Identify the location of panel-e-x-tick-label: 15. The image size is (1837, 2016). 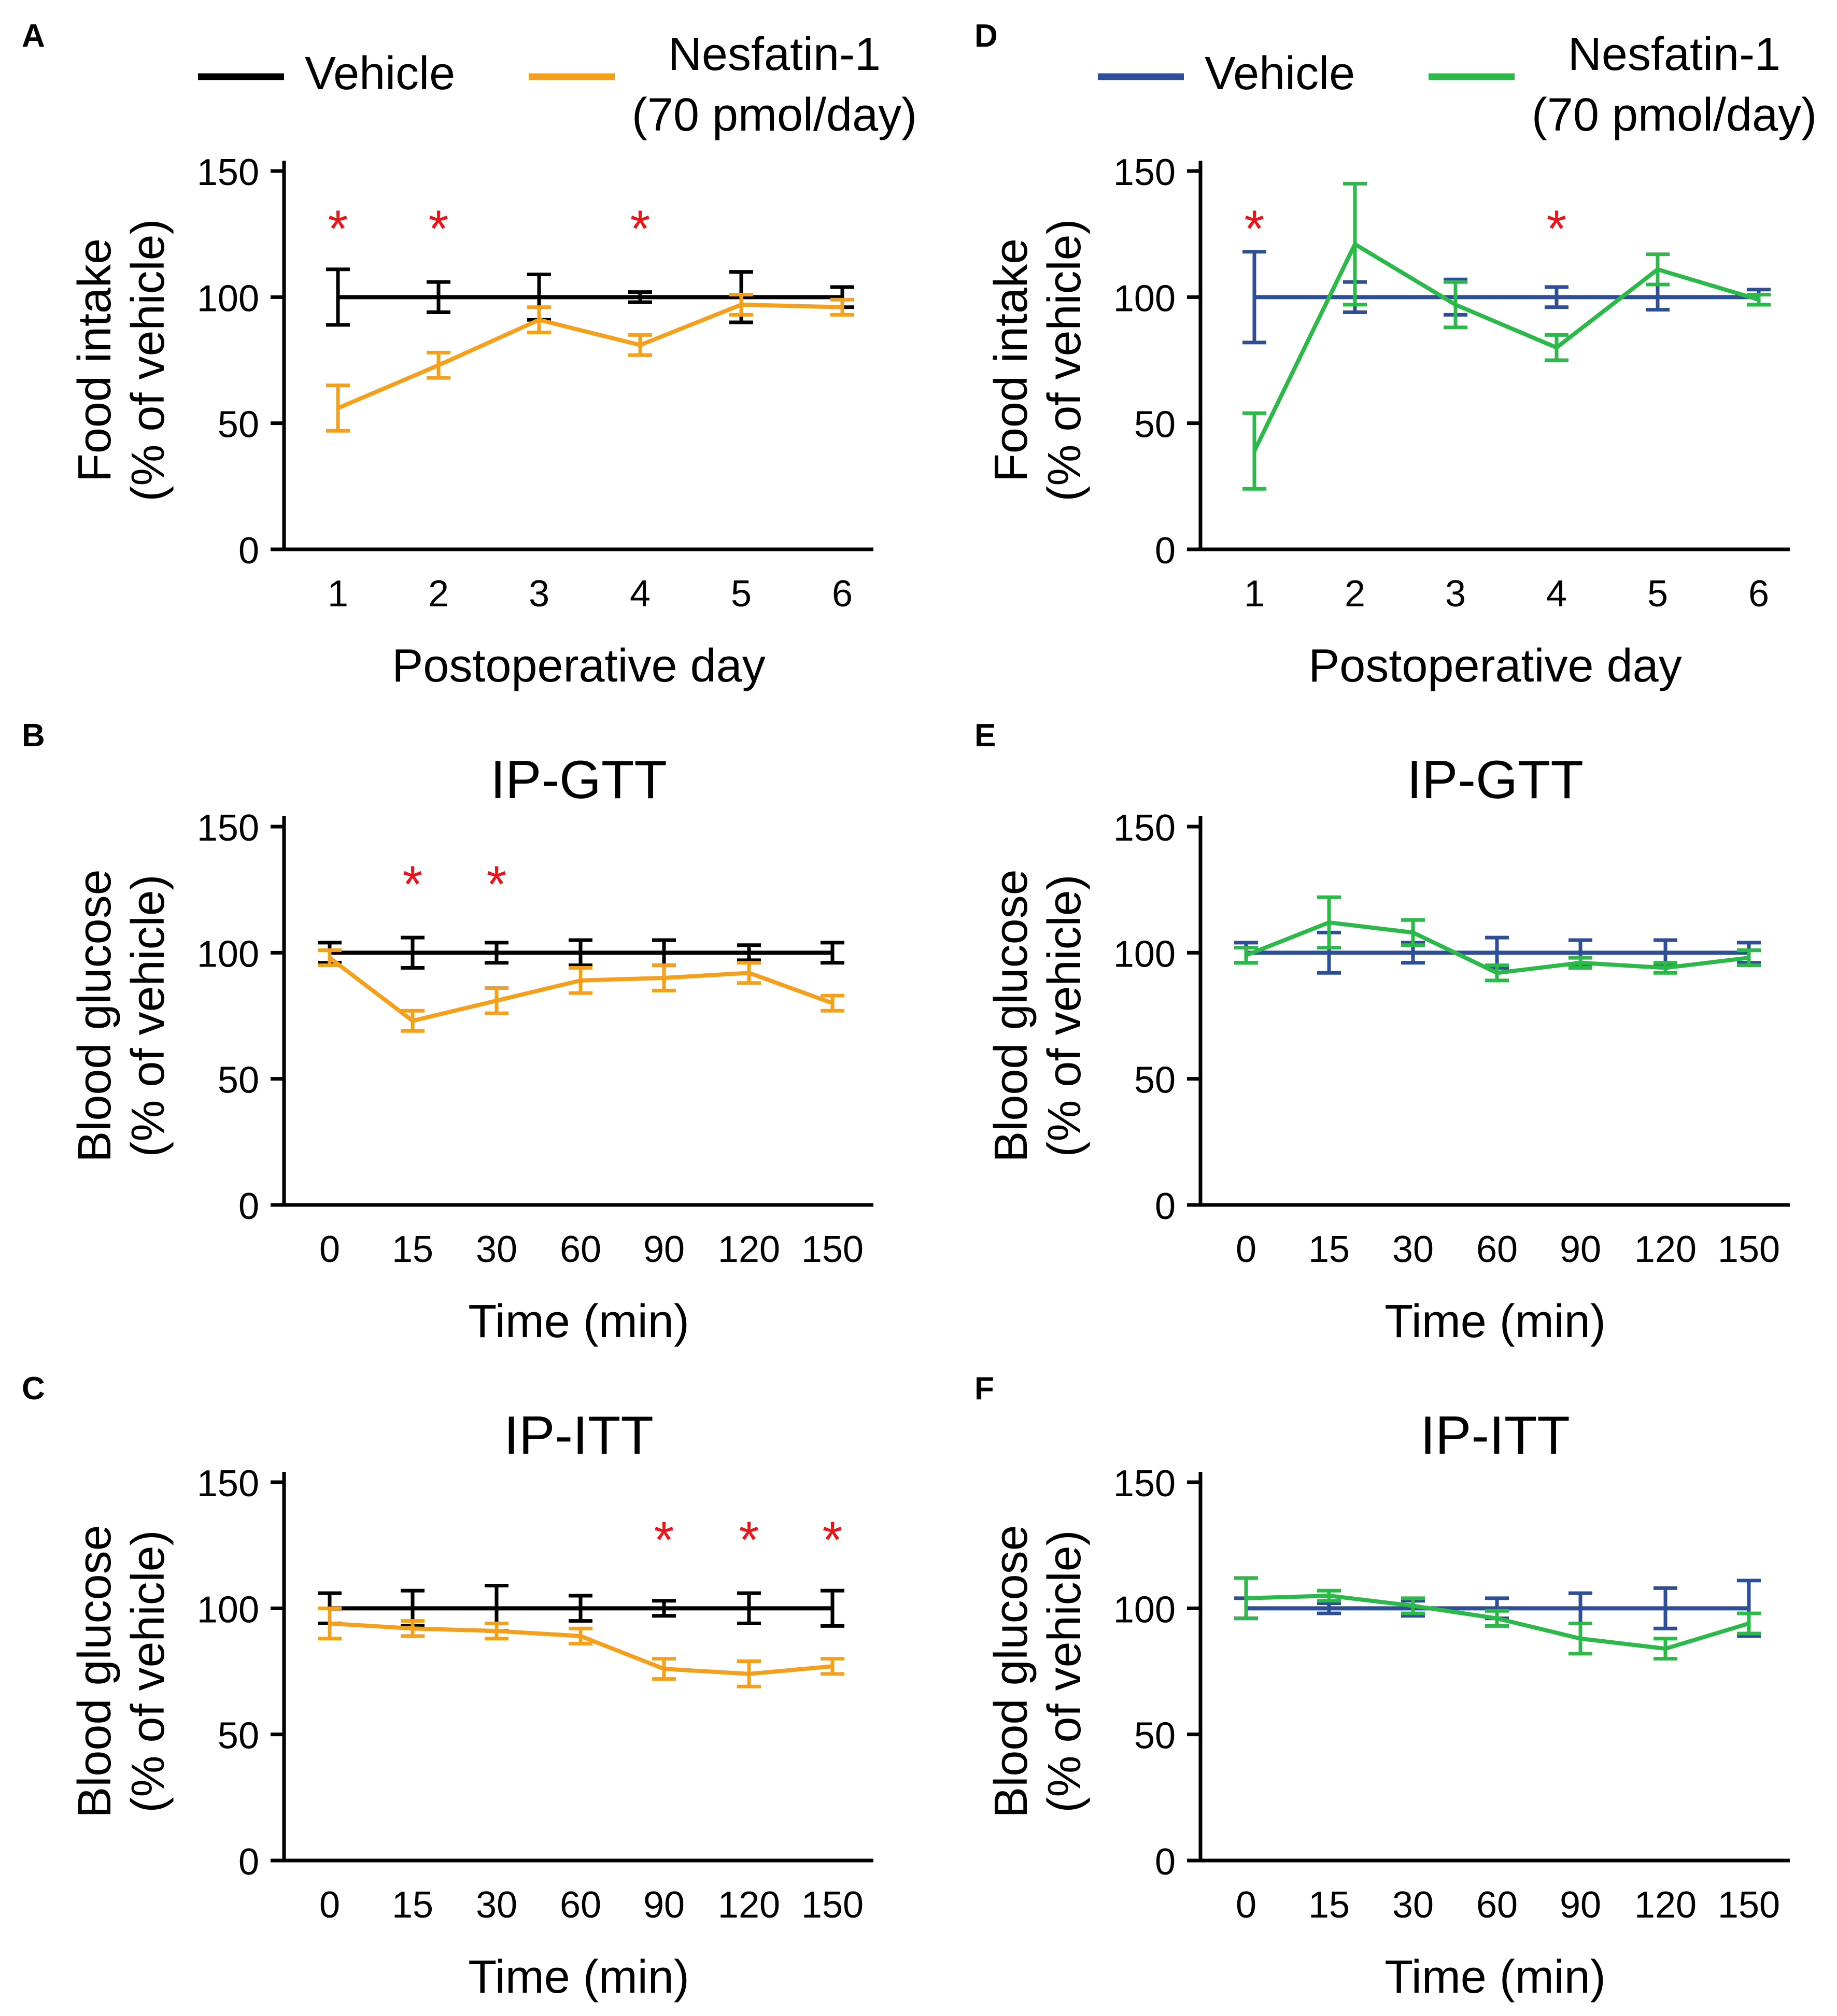
(1329, 1249).